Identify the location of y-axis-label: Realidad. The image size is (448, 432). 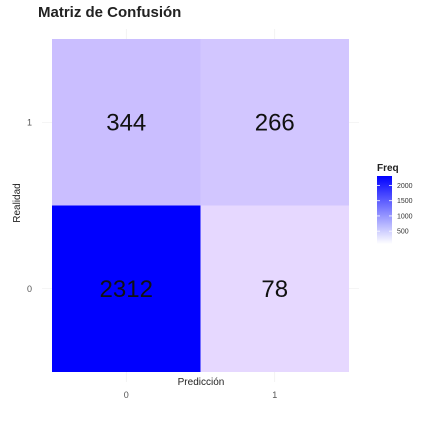
(17, 202).